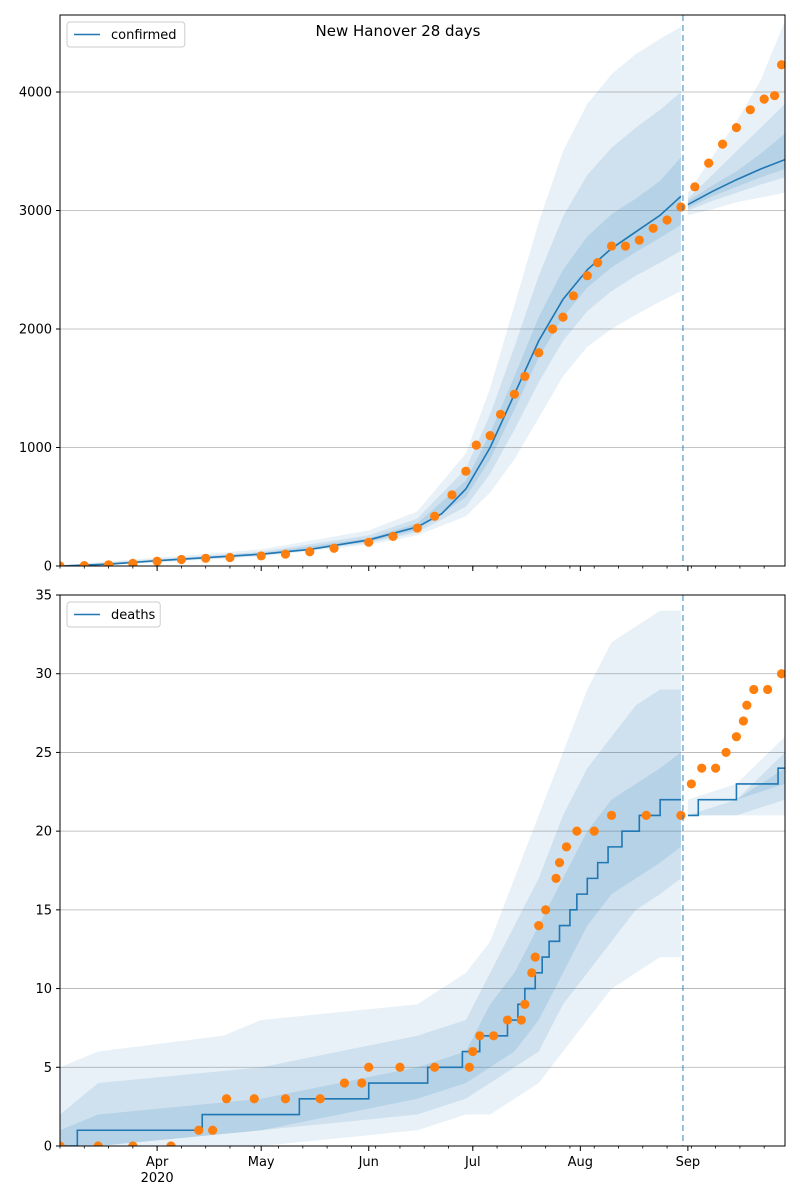 The width and height of the screenshot is (800, 1200). What do you see at coordinates (35, 448) in the screenshot?
I see `y-tick-label: 1000` at bounding box center [35, 448].